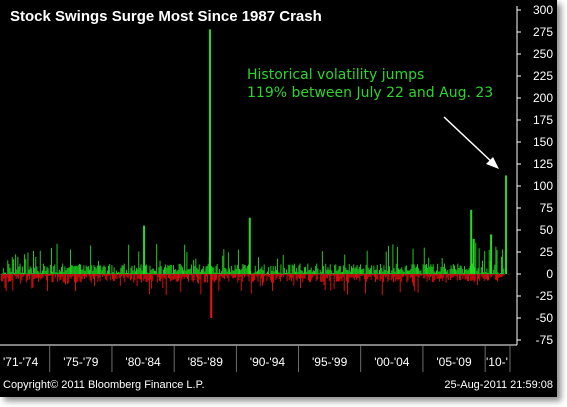 Image resolution: width=567 pixels, height=407 pixels. I want to click on x-tick-label: '71-'74, so click(21, 362).